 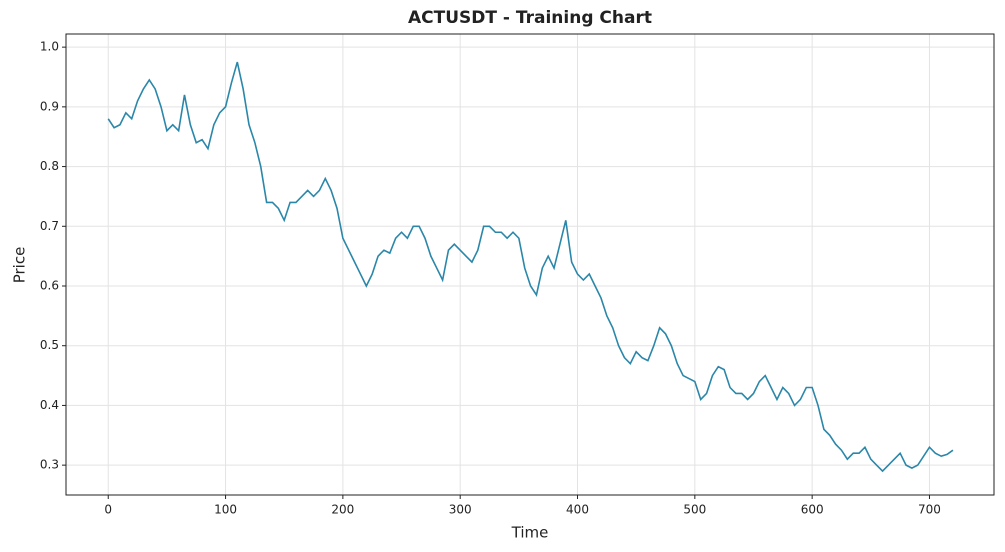 What do you see at coordinates (225, 510) in the screenshot?
I see `x-tick-label: 100` at bounding box center [225, 510].